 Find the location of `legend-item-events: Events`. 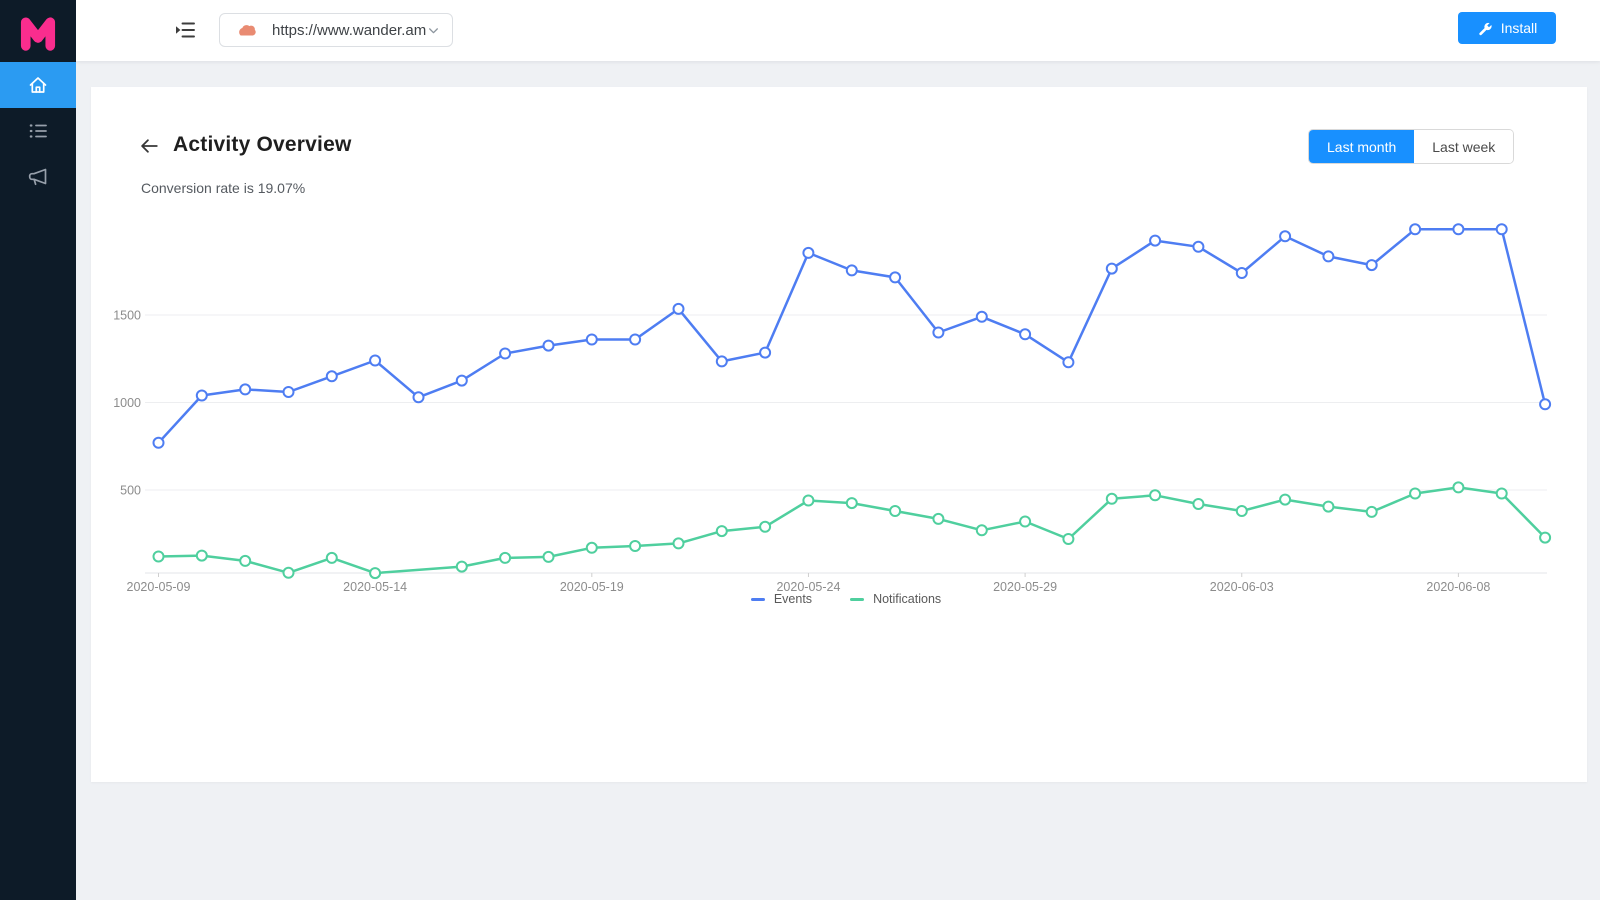

legend-item-events: Events is located at coordinates (781, 599).